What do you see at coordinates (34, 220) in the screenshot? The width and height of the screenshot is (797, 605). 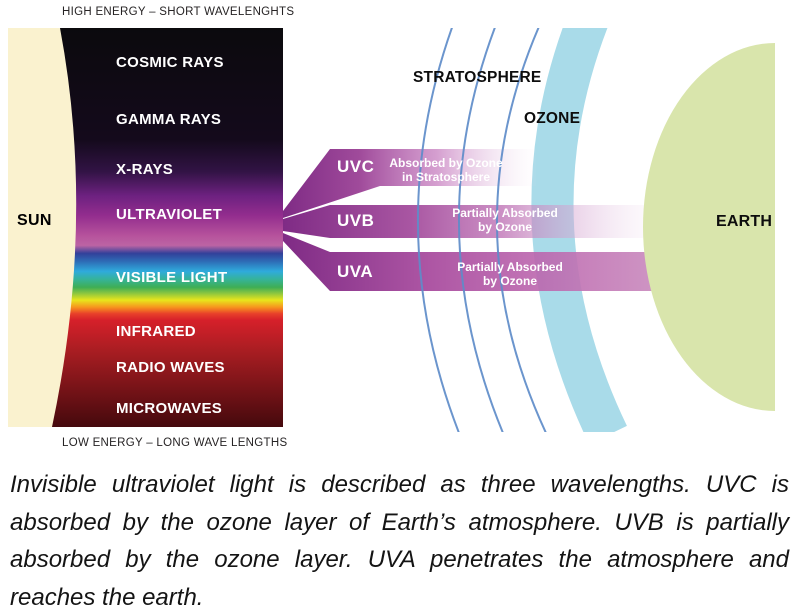 I see `sun-label: SUN` at bounding box center [34, 220].